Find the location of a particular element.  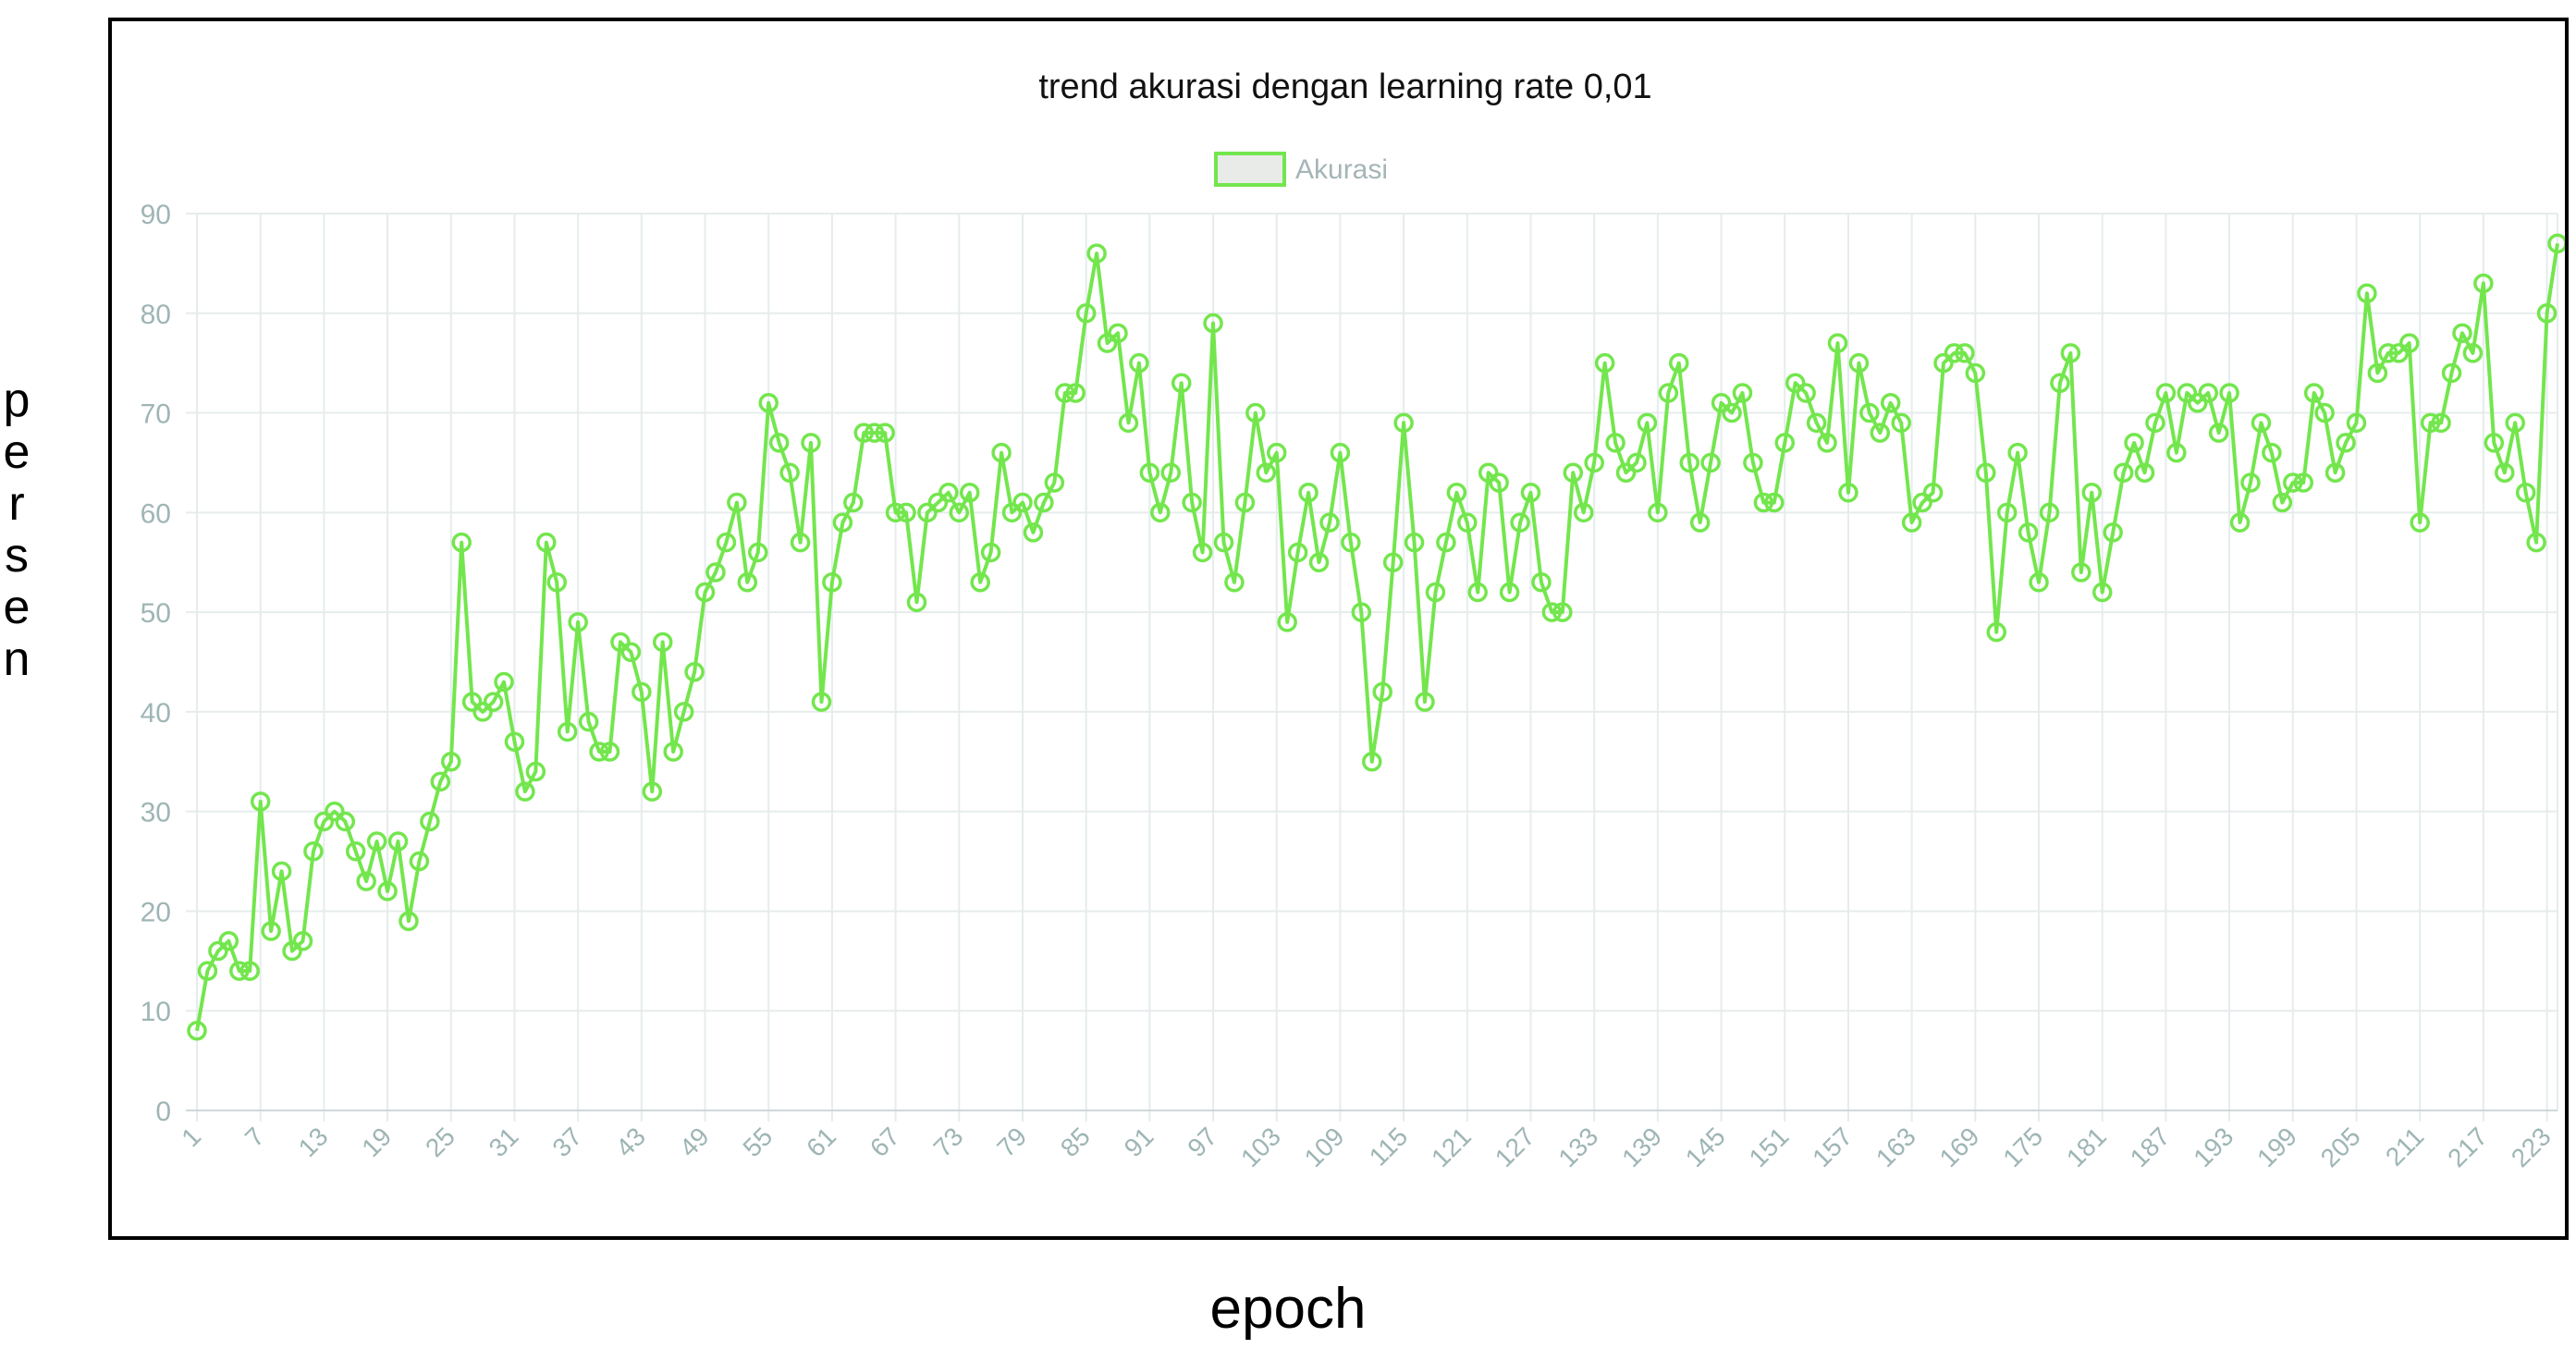

y-axis-title-letter: s is located at coordinates (17, 556).